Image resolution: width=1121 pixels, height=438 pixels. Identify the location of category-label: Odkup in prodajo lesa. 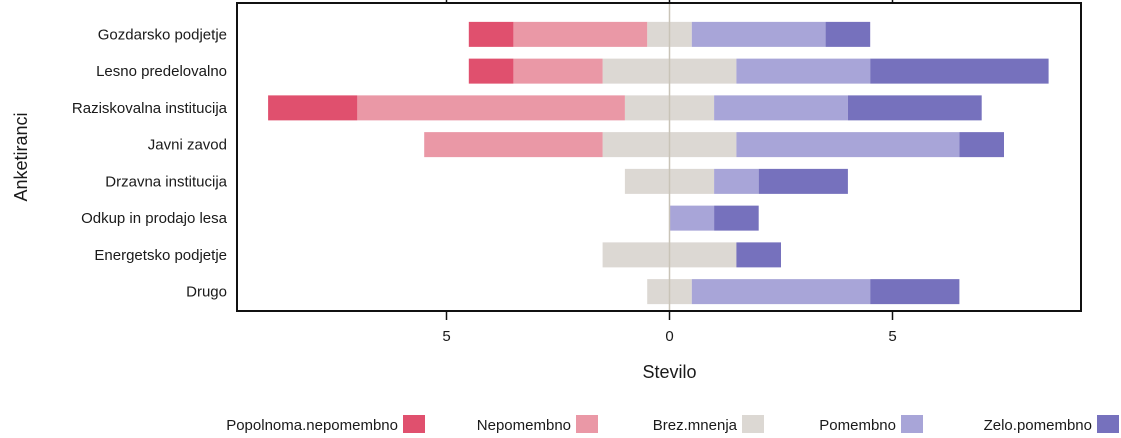
(154, 218).